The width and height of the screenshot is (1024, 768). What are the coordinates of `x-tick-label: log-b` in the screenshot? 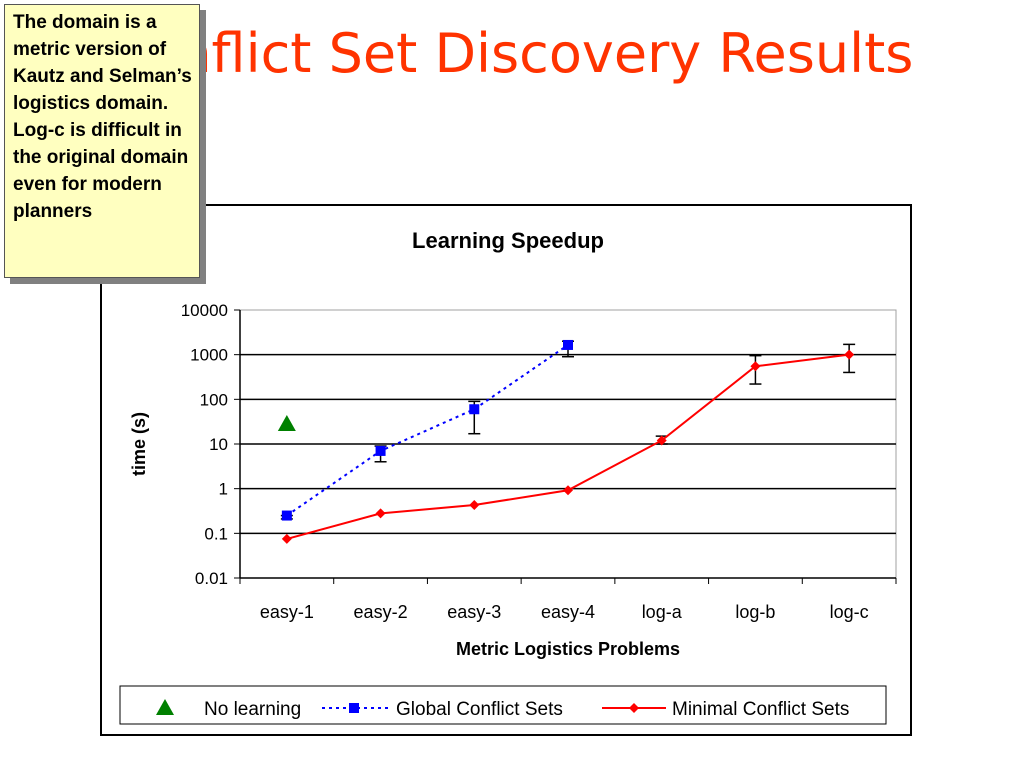 It's located at (755, 612).